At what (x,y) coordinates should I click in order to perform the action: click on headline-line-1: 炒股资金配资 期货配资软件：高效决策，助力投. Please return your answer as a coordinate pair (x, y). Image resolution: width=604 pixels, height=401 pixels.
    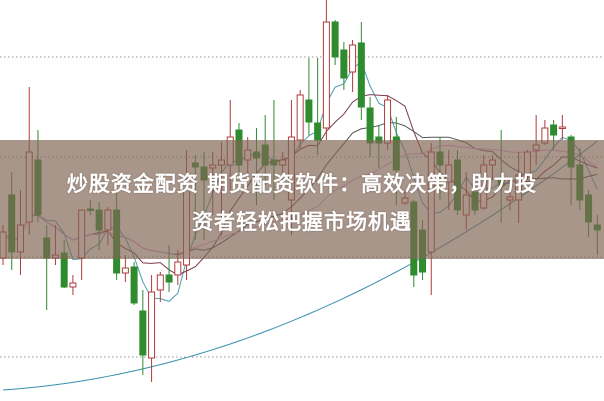
    Looking at the image, I should click on (302, 184).